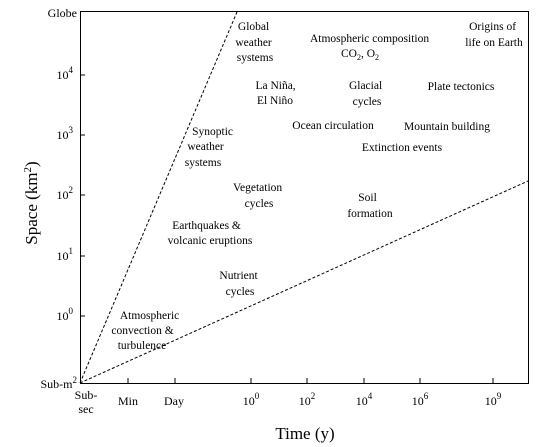 The width and height of the screenshot is (560, 447). What do you see at coordinates (251, 399) in the screenshot?
I see `x-tick-label: 10⁰` at bounding box center [251, 399].